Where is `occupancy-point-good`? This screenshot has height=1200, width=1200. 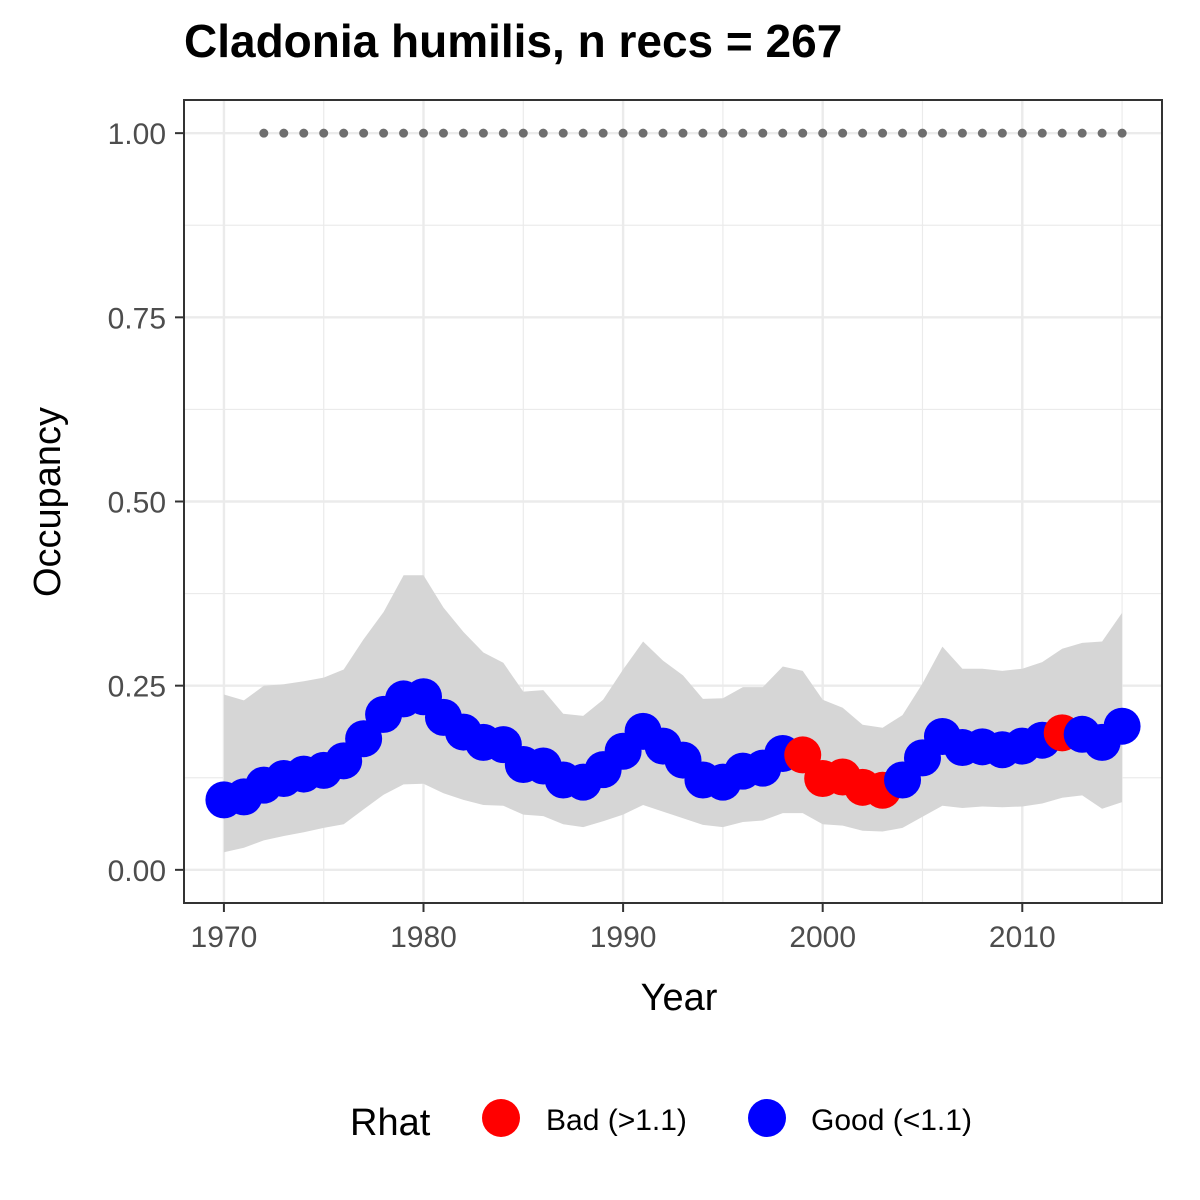
occupancy-point-good is located at coordinates (1122, 726).